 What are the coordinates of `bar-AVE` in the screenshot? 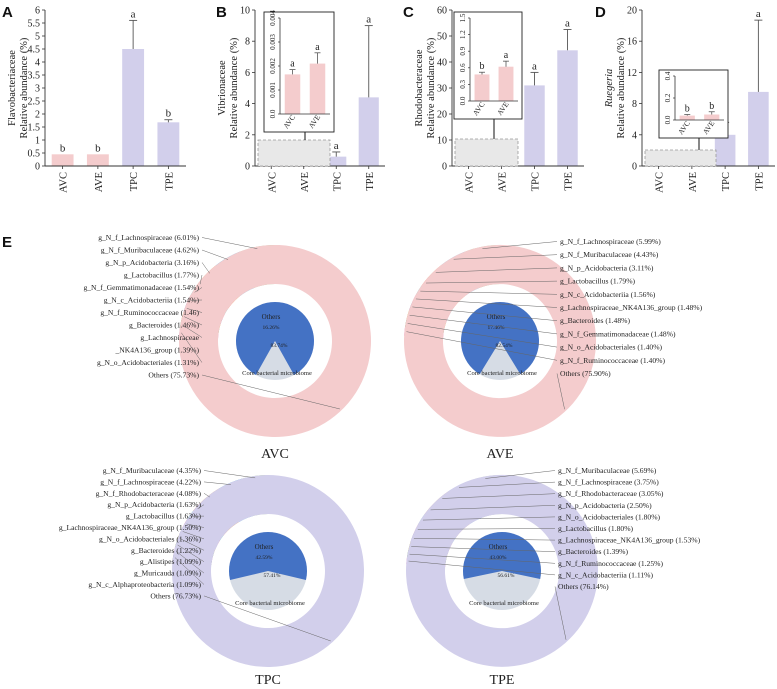 It's located at (97, 160).